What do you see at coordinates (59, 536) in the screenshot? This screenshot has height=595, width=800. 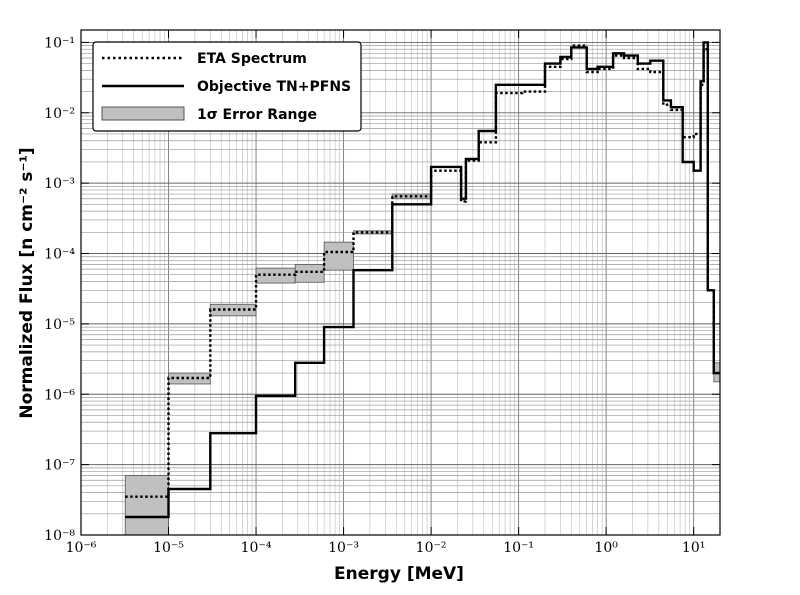 I see `y-tick-label: 10⁻⁸` at bounding box center [59, 536].